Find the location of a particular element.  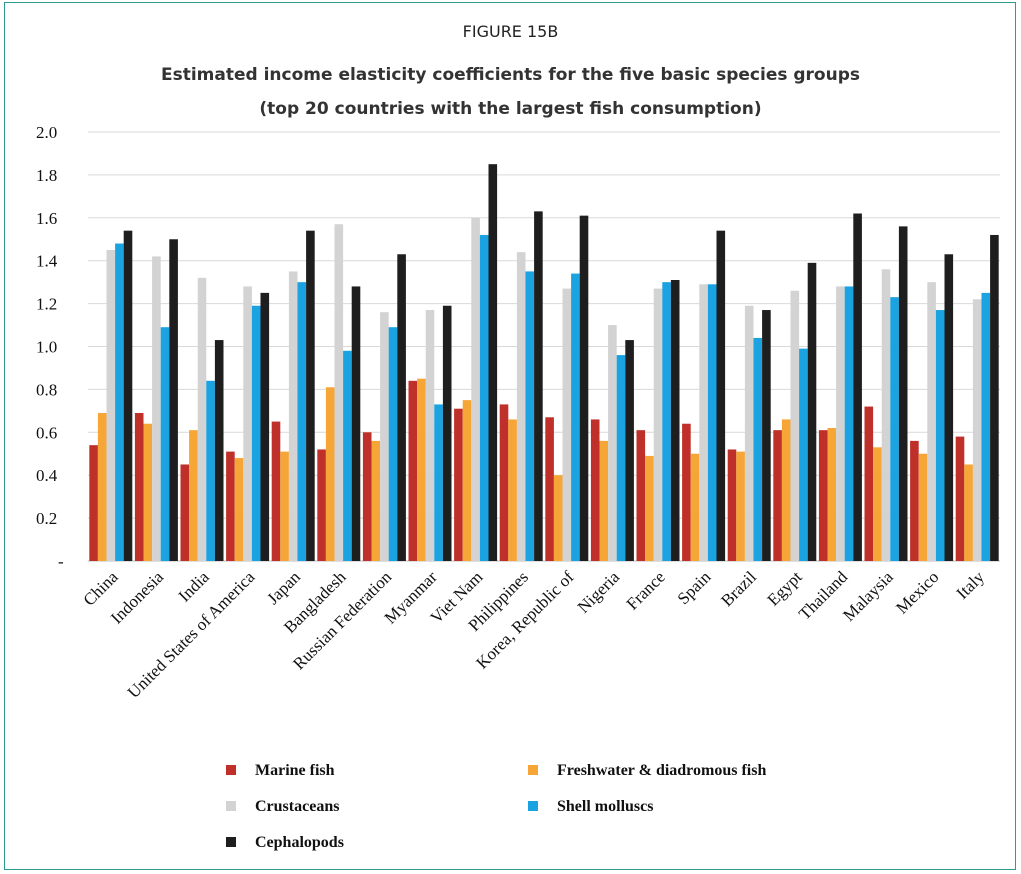

figure-label: FIGURE 15B is located at coordinates (510, 31).